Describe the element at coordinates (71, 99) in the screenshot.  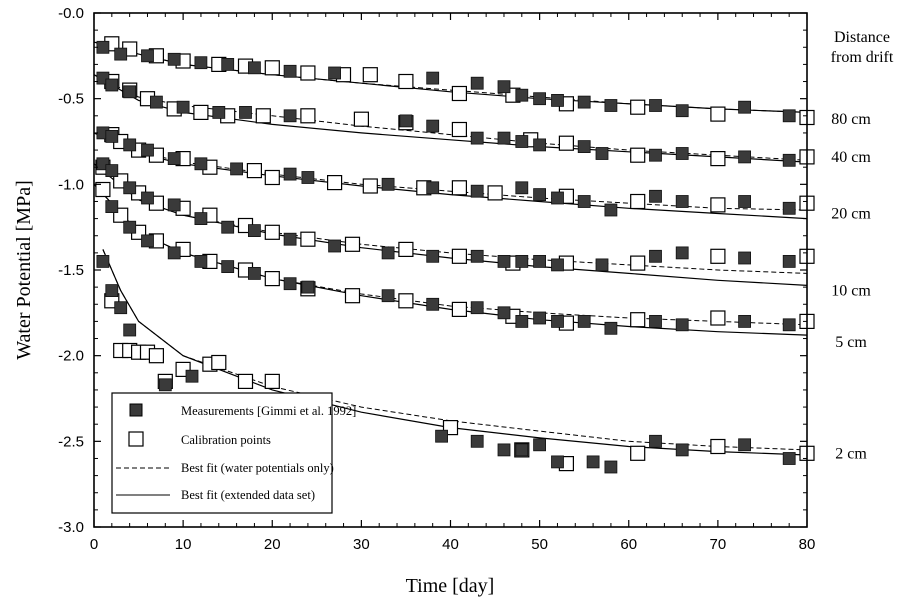
I see `y-tick-label: -0.5` at that location.